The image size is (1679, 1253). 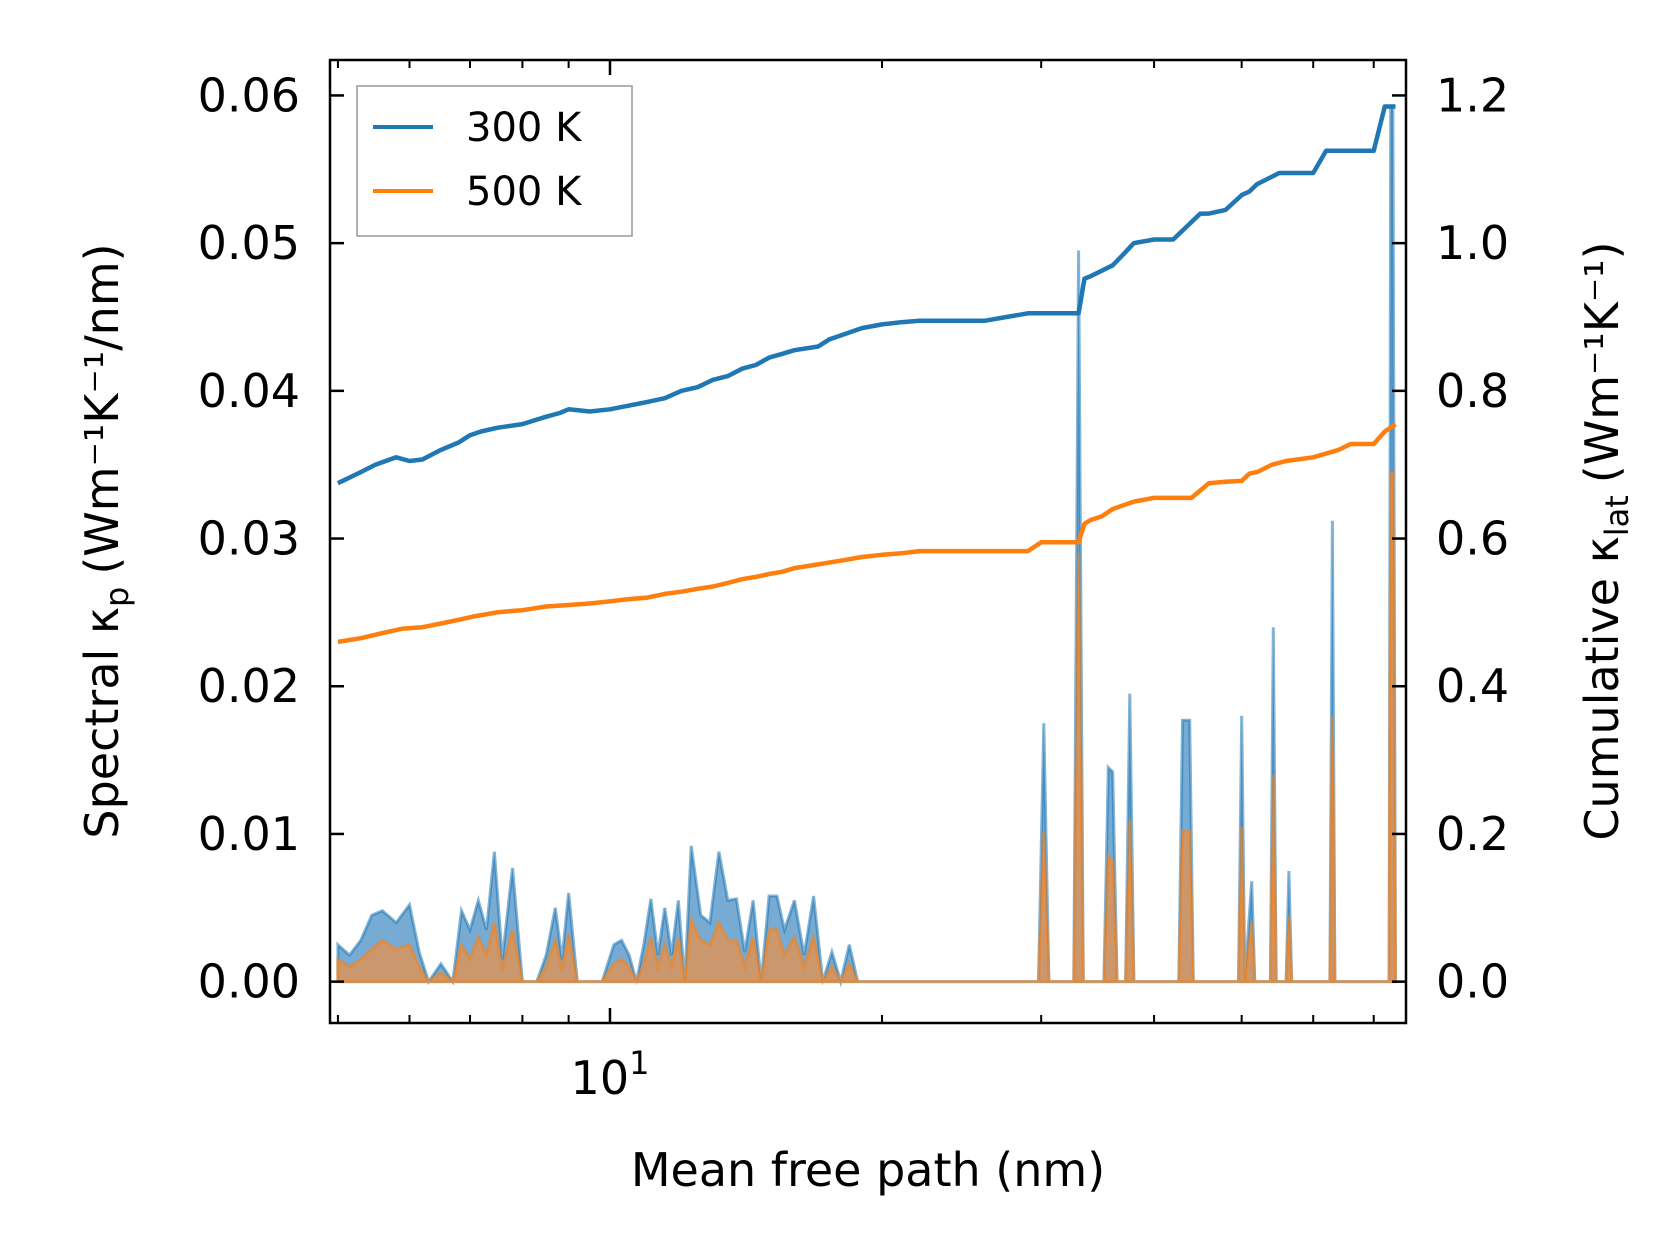 I want to click on y-tick-label-left: 0.02, so click(x=249, y=686).